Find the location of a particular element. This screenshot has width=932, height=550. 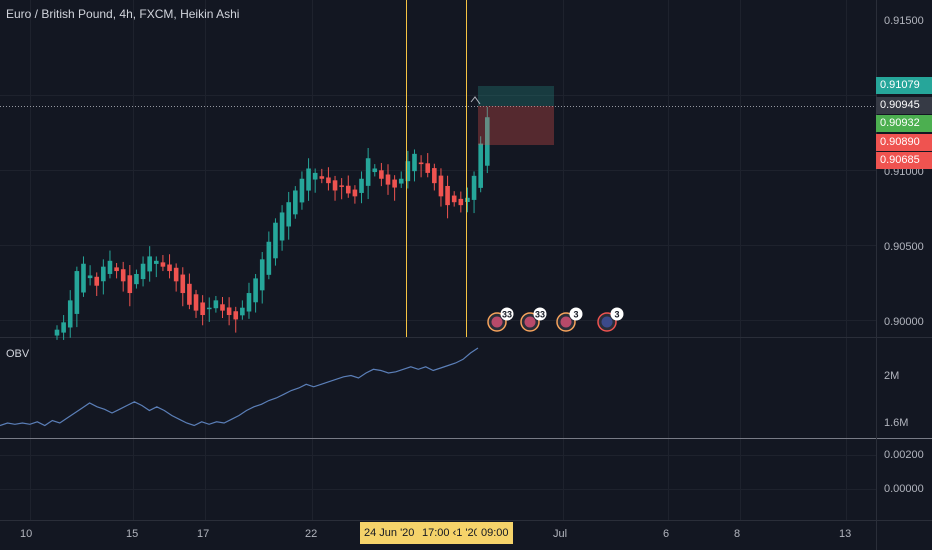

price-tick-2: 0.90500 is located at coordinates (904, 247).